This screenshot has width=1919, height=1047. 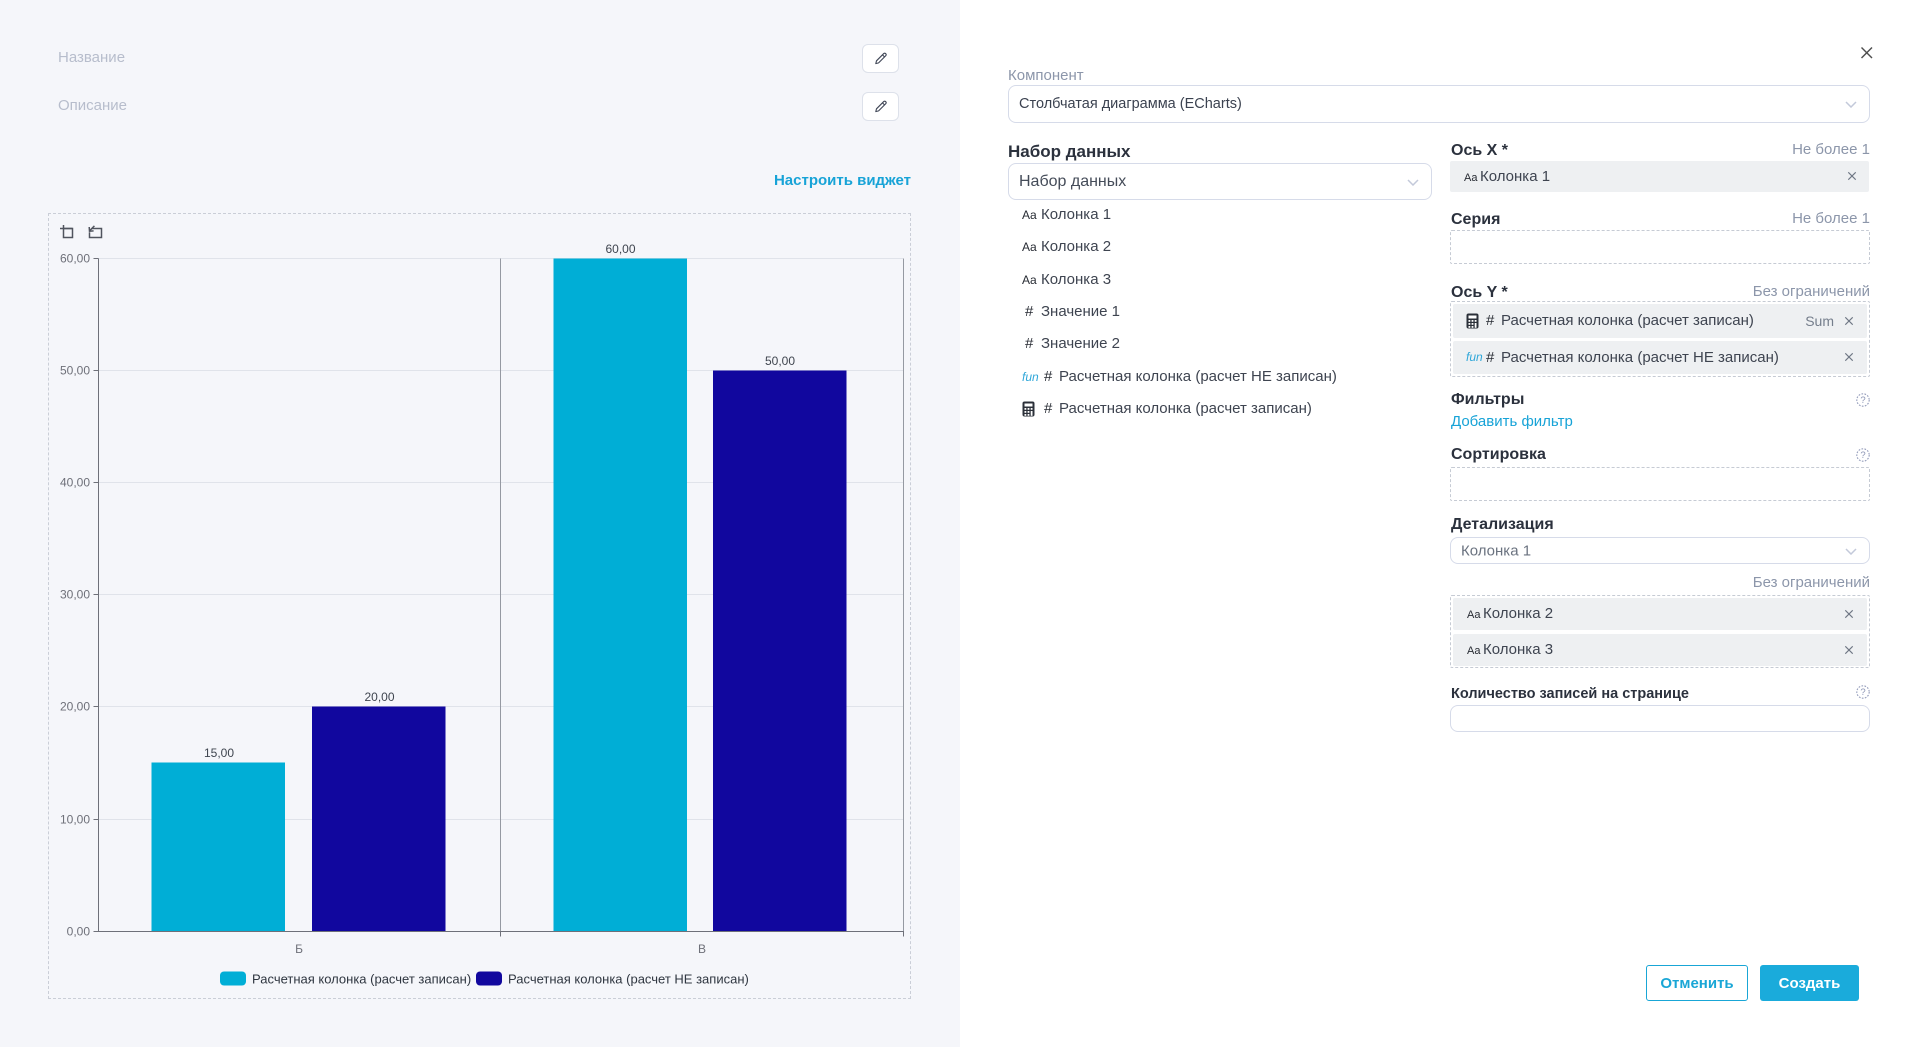 I want to click on svg-text: 0,00, so click(x=79, y=932).